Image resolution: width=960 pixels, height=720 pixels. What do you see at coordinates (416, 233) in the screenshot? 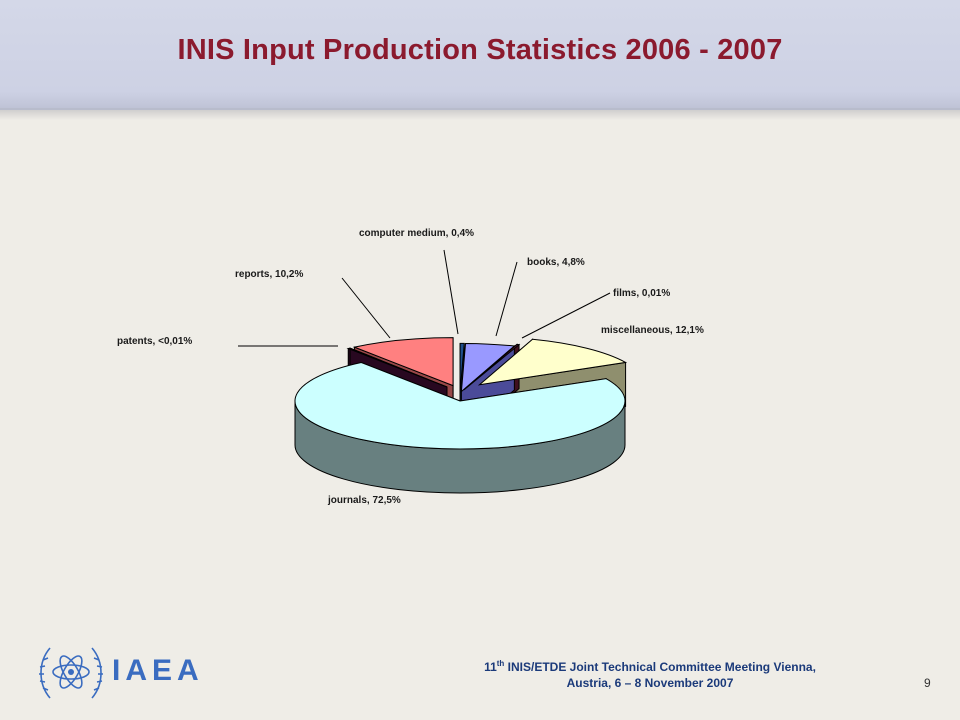
I see `data-label-computer-medium: computer medium, 0,4%` at bounding box center [416, 233].